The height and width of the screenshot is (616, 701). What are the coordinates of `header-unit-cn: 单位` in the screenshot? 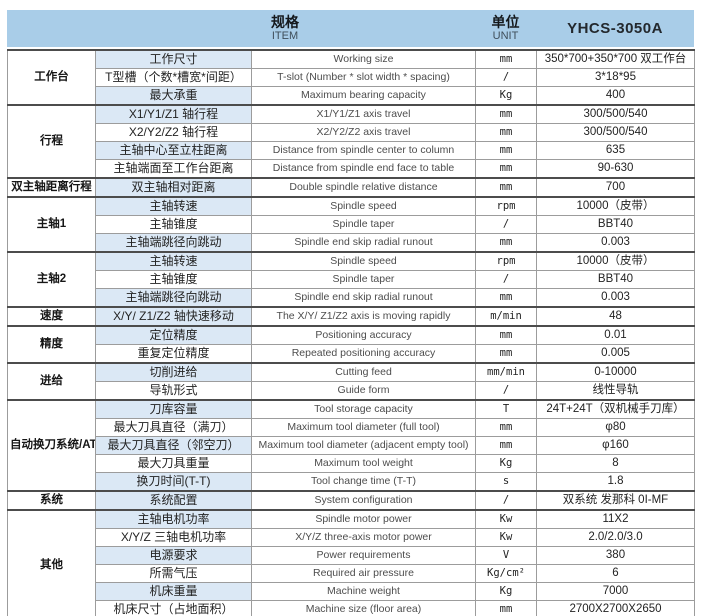 It's located at (505, 22).